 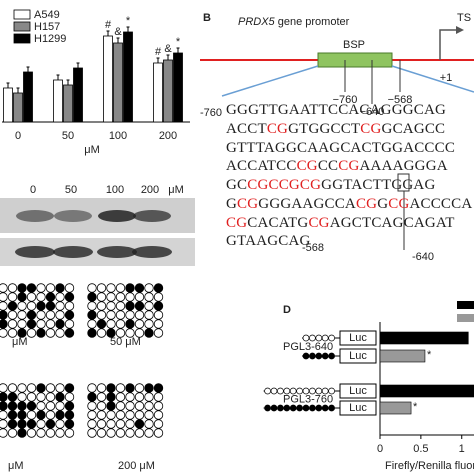 What do you see at coordinates (372, 82) in the screenshot?
I see `position-arrow` at bounding box center [372, 82].